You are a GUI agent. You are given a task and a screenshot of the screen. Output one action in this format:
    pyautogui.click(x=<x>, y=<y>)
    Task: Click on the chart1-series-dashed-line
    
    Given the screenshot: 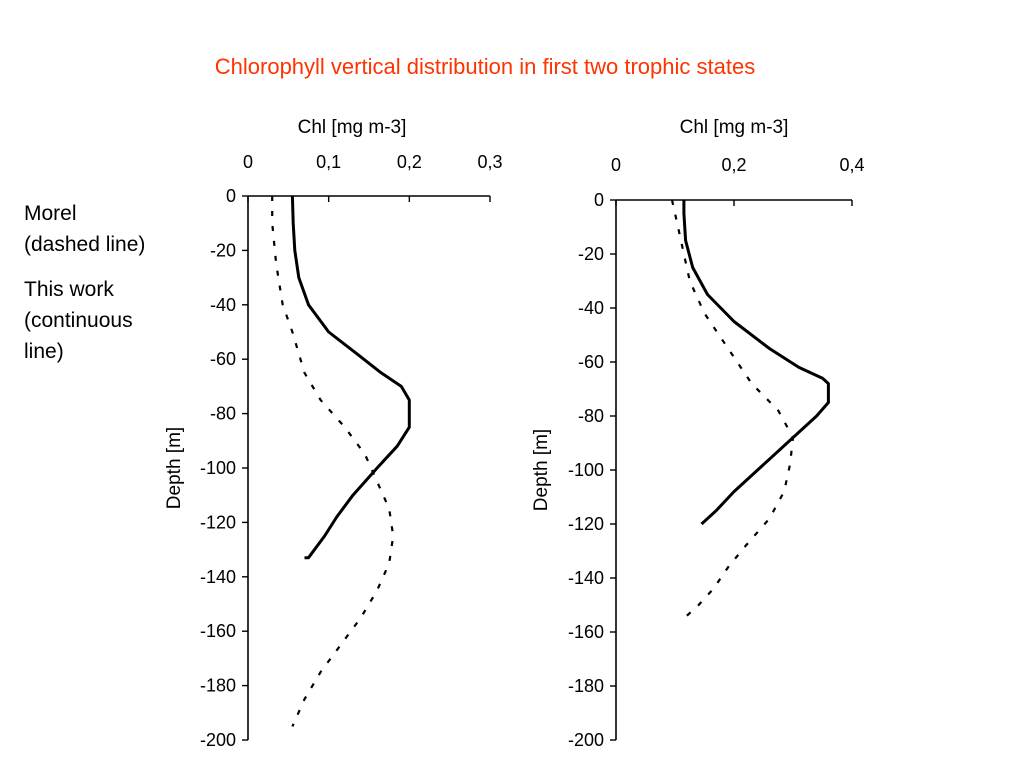 What is the action you would take?
    pyautogui.click(x=333, y=461)
    